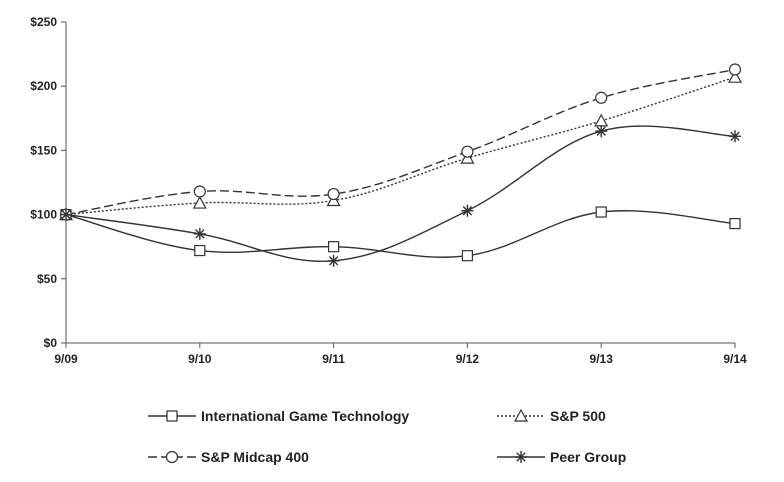  I want to click on legend-item: International Game Technology, so click(278, 416).